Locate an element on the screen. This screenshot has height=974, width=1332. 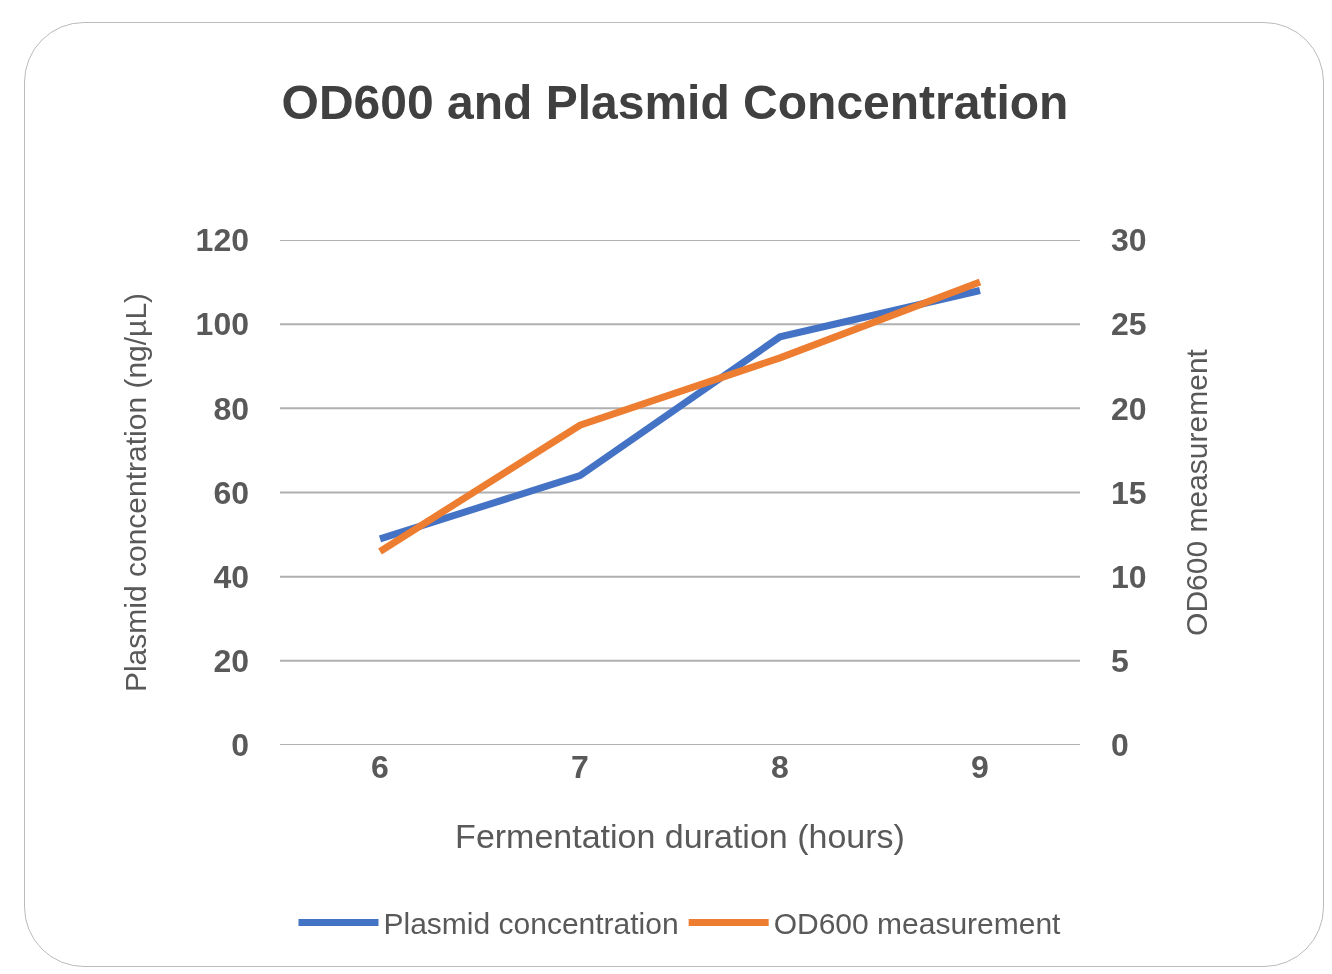
y2-tick-label: 0 is located at coordinates (1120, 745).